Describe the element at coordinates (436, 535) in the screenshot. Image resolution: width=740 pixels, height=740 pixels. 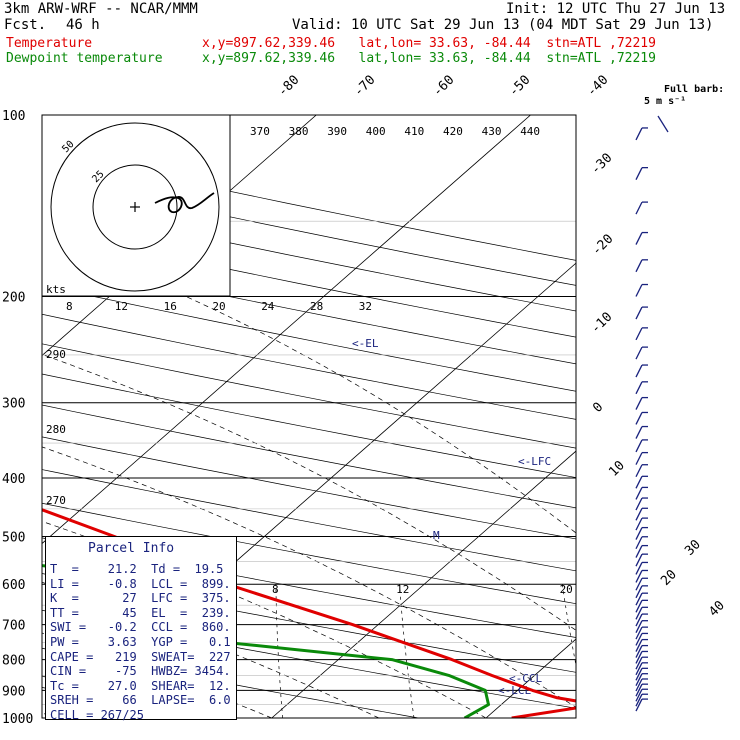
I see `parcel-level-annotation: M` at that location.